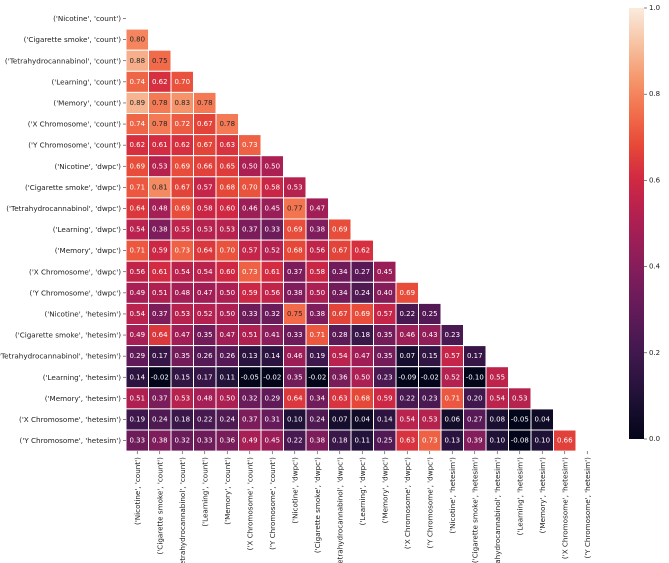 The height and width of the screenshot is (563, 669). I want to click on cell-value-label: 0.64, so click(295, 398).